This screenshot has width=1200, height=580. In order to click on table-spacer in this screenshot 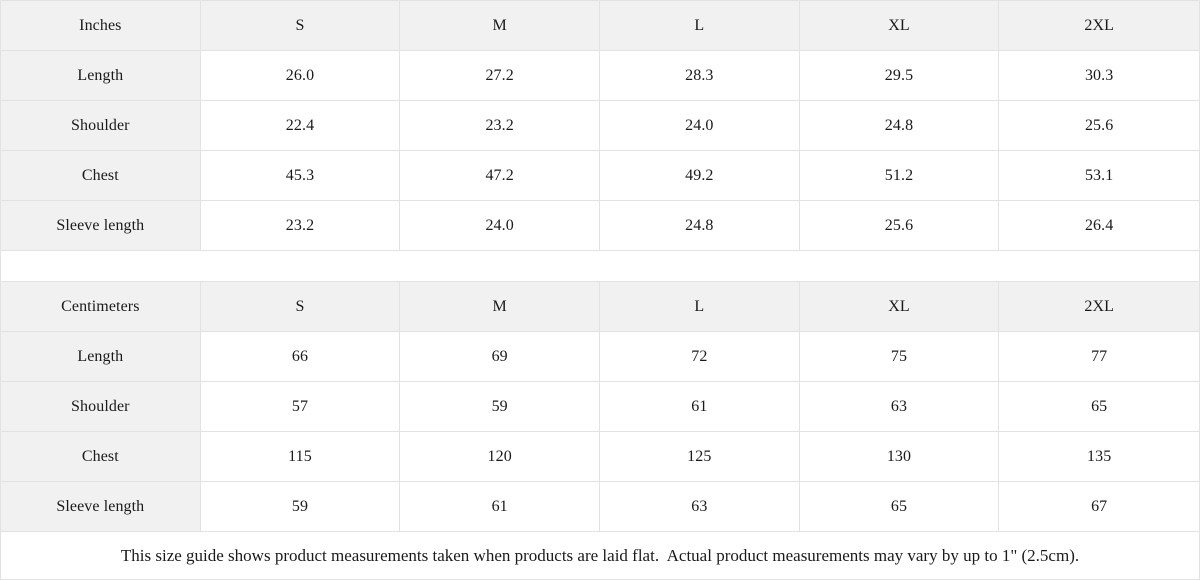, I will do `click(600, 266)`.